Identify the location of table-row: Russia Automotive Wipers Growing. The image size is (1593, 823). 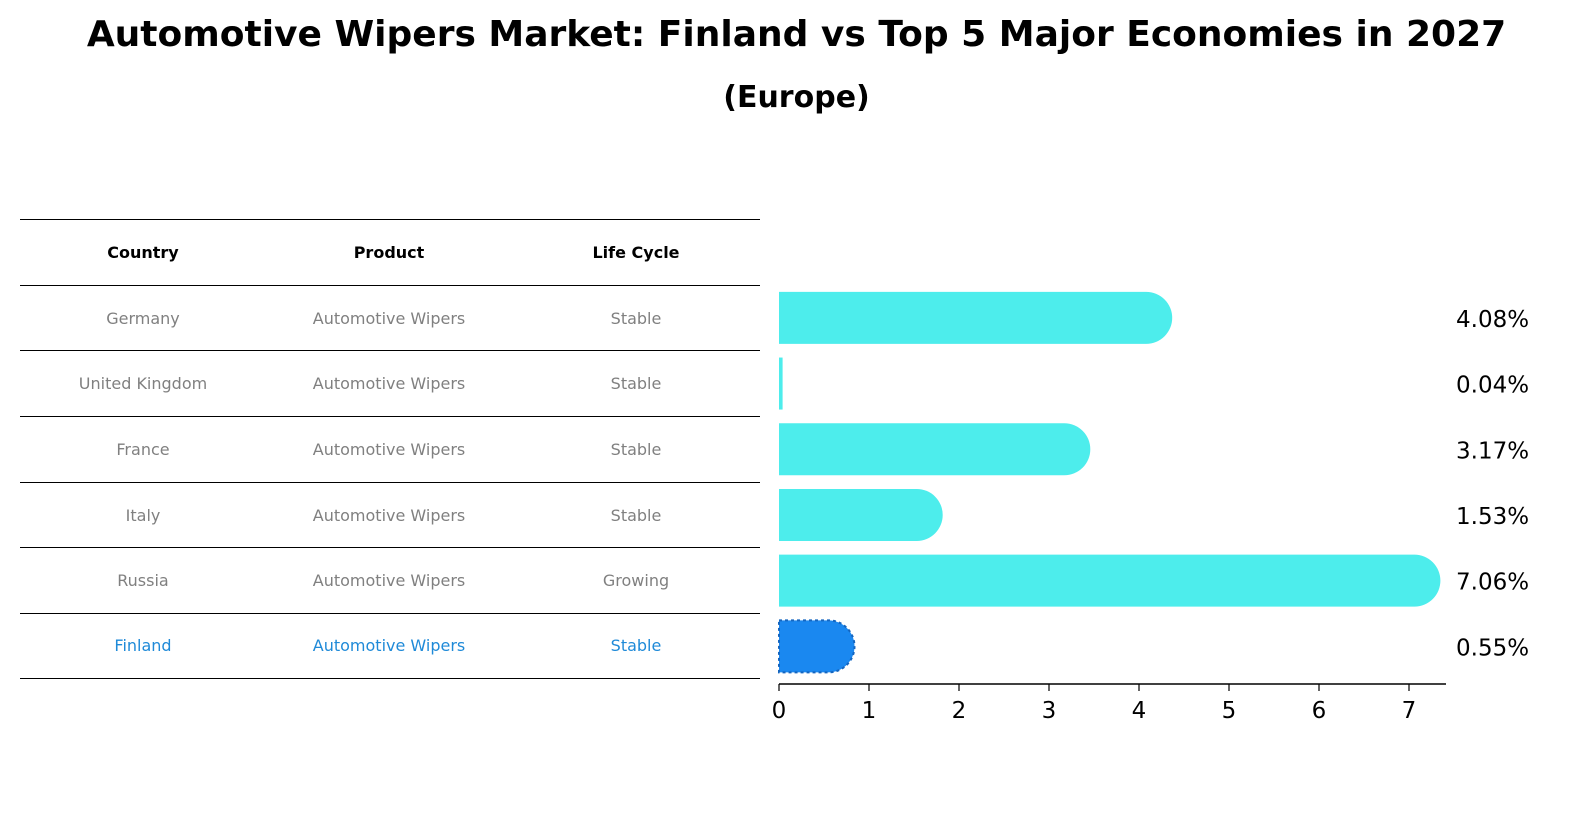
(390, 580).